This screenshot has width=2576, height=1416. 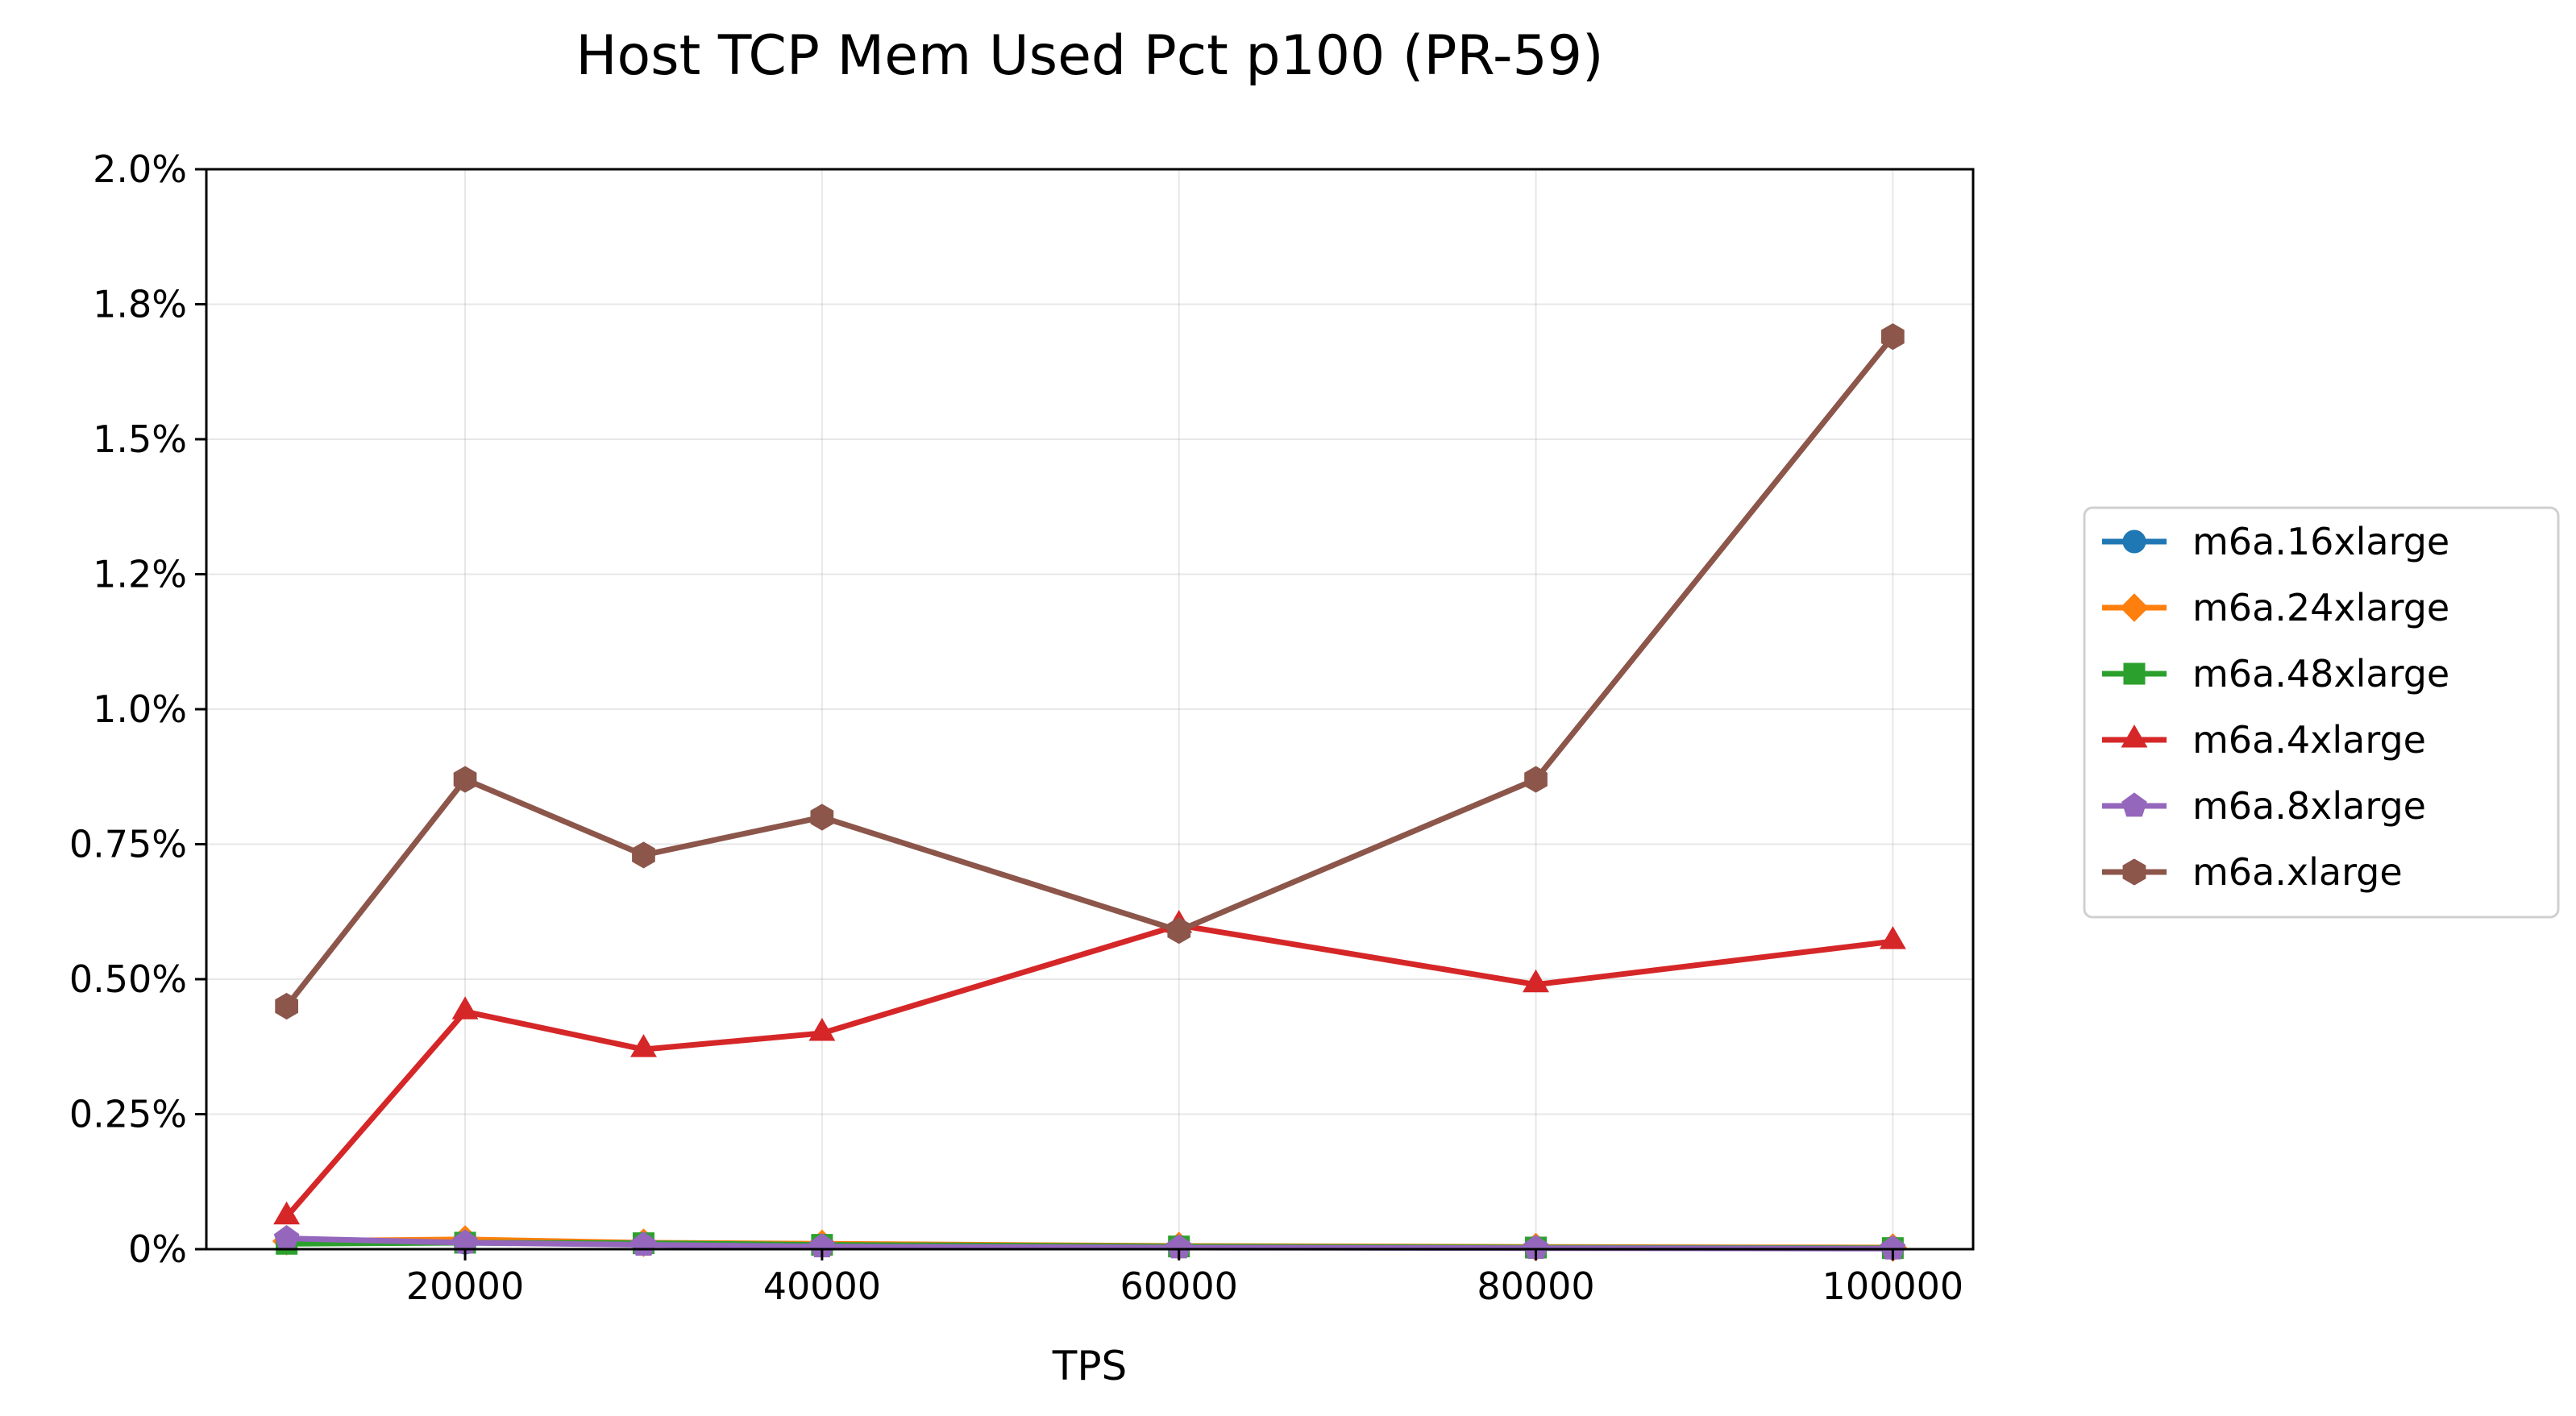 What do you see at coordinates (1535, 1286) in the screenshot?
I see `x-tick-label: 80000` at bounding box center [1535, 1286].